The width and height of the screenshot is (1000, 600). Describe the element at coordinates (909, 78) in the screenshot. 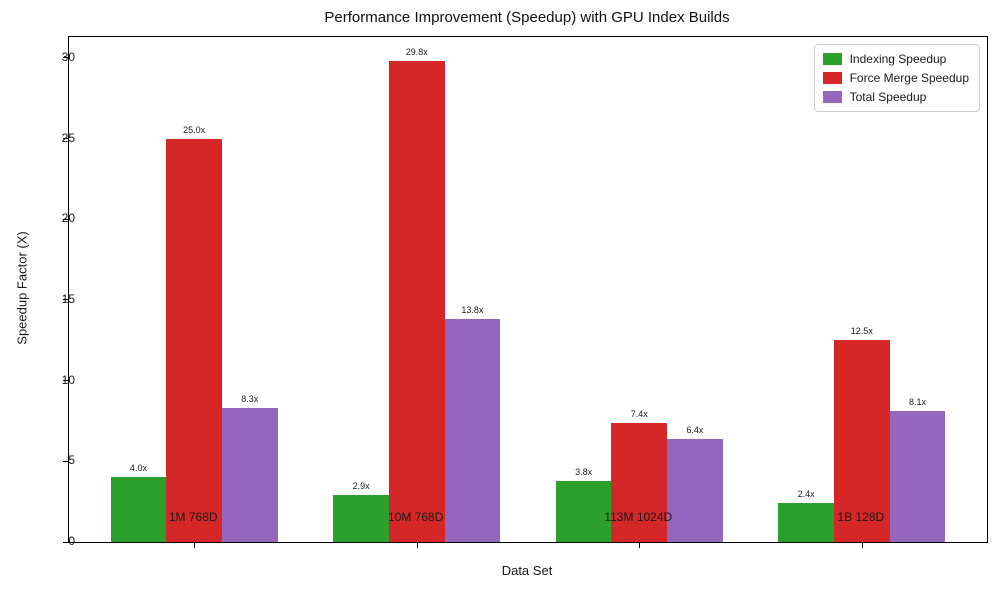

I see `legend-label: Force Merge Speedup` at that location.